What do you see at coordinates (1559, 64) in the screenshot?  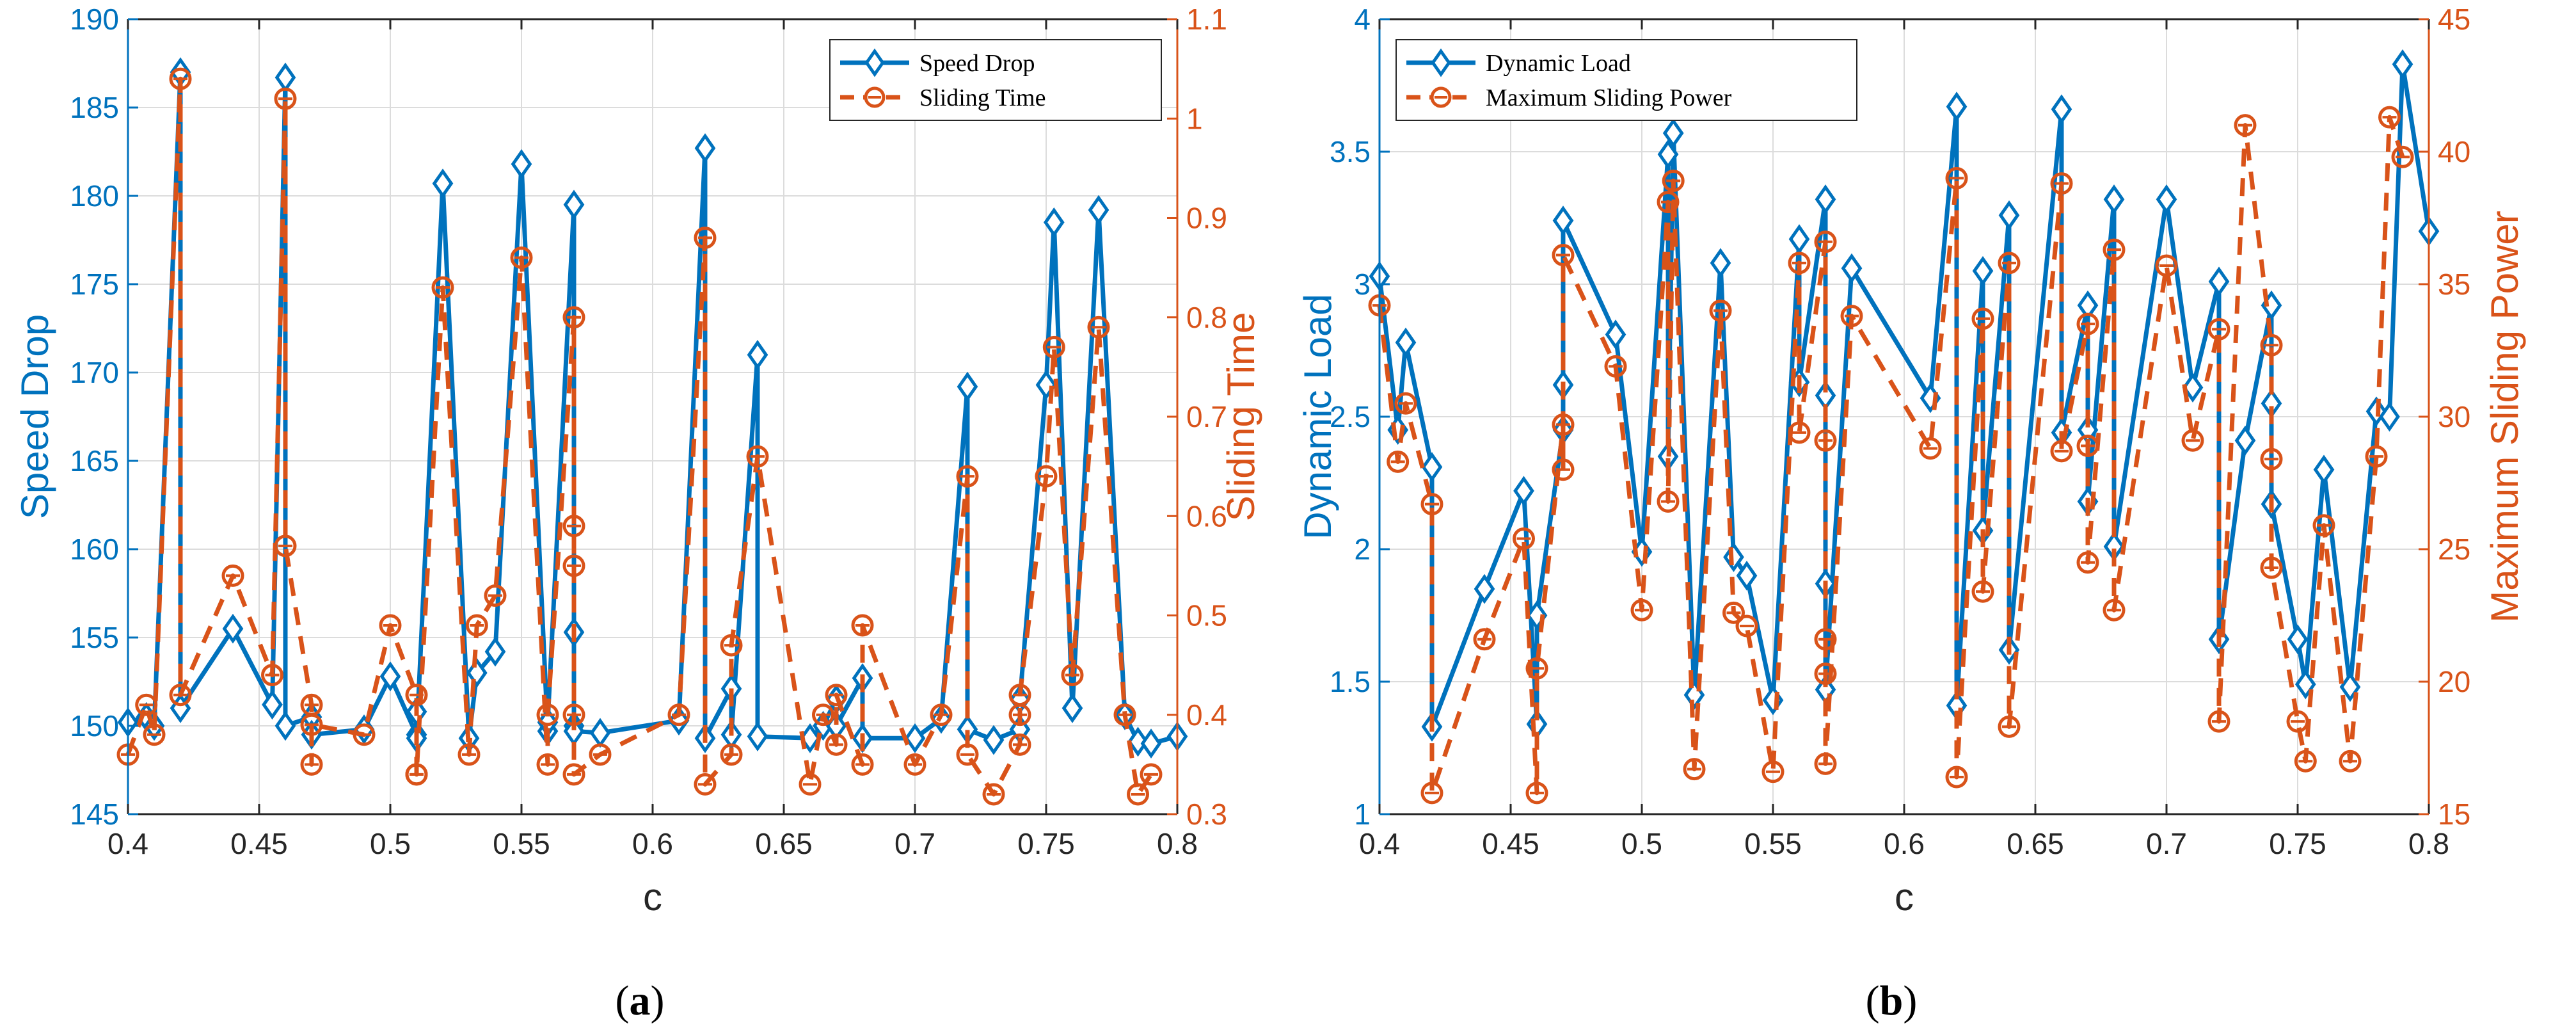 I see `chart-2-legend-label-dynamic-load: Dynamic Load` at bounding box center [1559, 64].